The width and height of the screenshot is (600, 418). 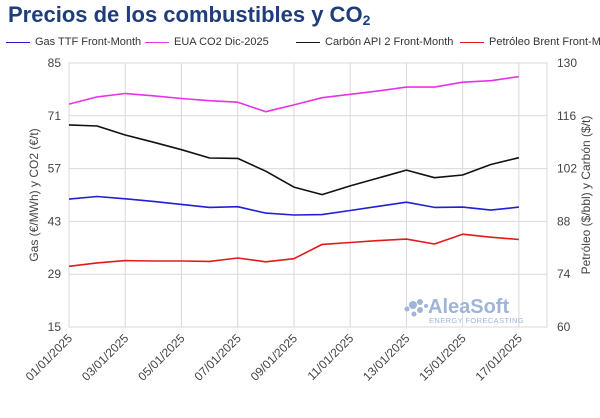 What do you see at coordinates (55, 63) in the screenshot?
I see `y-tick-label: 85` at bounding box center [55, 63].